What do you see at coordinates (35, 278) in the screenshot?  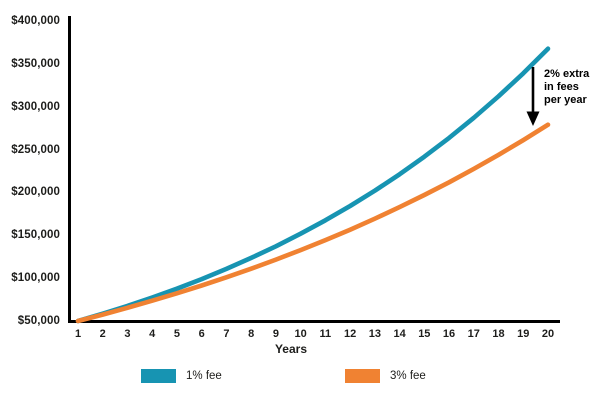 I see `y-tick-label: $100,000` at bounding box center [35, 278].